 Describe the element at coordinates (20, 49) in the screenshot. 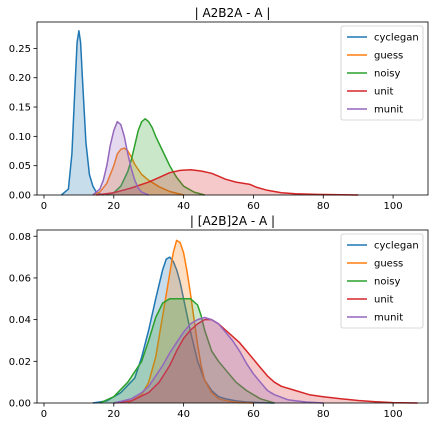

I see `y-tick-label: 0.25` at that location.